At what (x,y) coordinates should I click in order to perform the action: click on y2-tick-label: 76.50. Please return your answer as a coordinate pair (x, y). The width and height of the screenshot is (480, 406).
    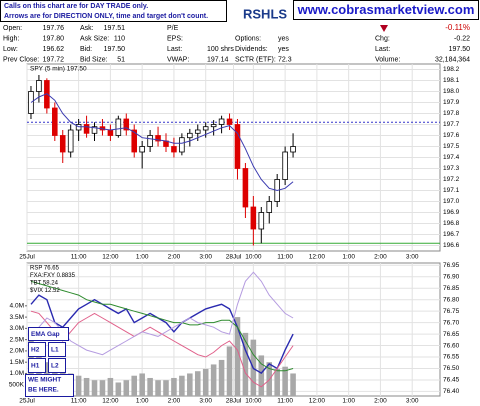
    Looking at the image, I should click on (451, 368).